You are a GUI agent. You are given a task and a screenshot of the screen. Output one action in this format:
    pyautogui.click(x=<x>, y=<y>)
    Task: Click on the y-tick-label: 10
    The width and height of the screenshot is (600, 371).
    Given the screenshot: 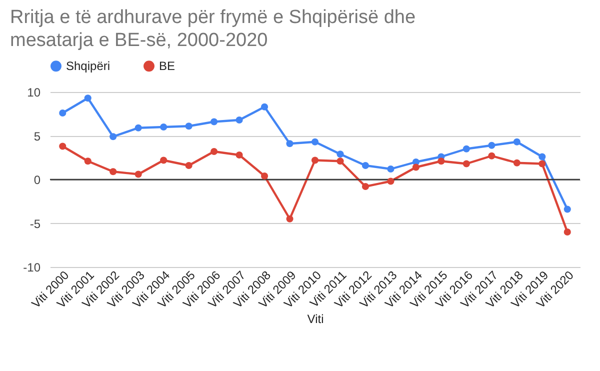 What is the action you would take?
    pyautogui.click(x=34, y=93)
    